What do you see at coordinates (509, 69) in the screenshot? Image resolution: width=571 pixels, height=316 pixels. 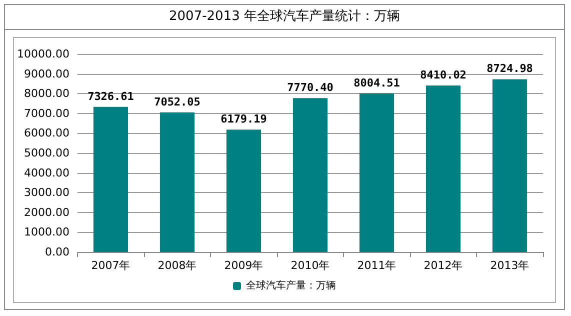 I see `data-label: 8724.98` at bounding box center [509, 69].